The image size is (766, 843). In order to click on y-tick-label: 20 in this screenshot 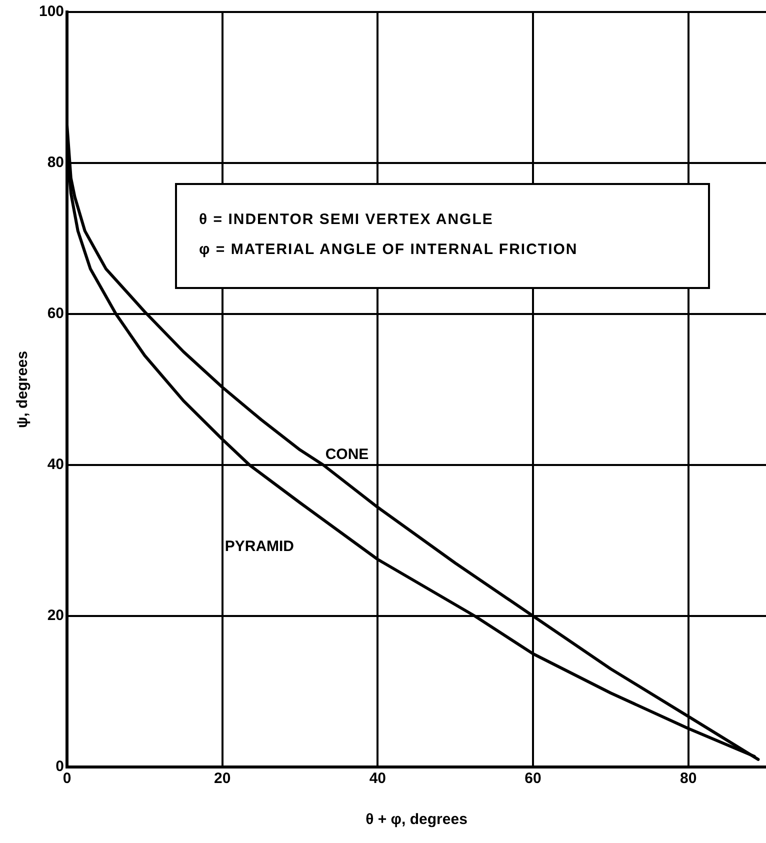, I will do `click(55, 615)`.